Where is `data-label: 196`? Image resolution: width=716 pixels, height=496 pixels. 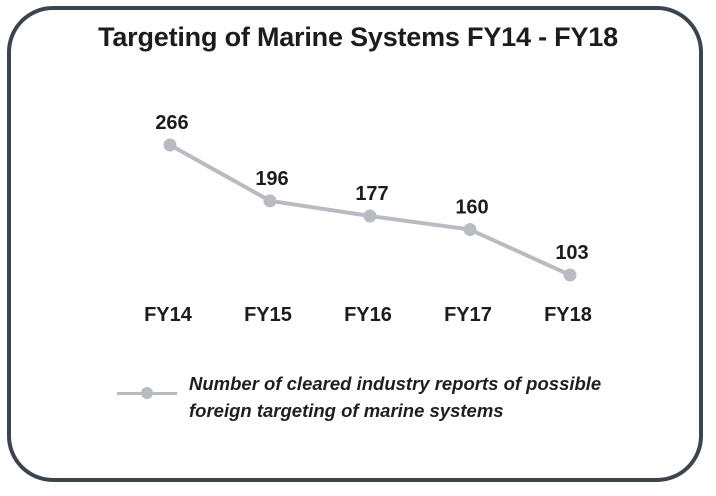 data-label: 196 is located at coordinates (271, 179).